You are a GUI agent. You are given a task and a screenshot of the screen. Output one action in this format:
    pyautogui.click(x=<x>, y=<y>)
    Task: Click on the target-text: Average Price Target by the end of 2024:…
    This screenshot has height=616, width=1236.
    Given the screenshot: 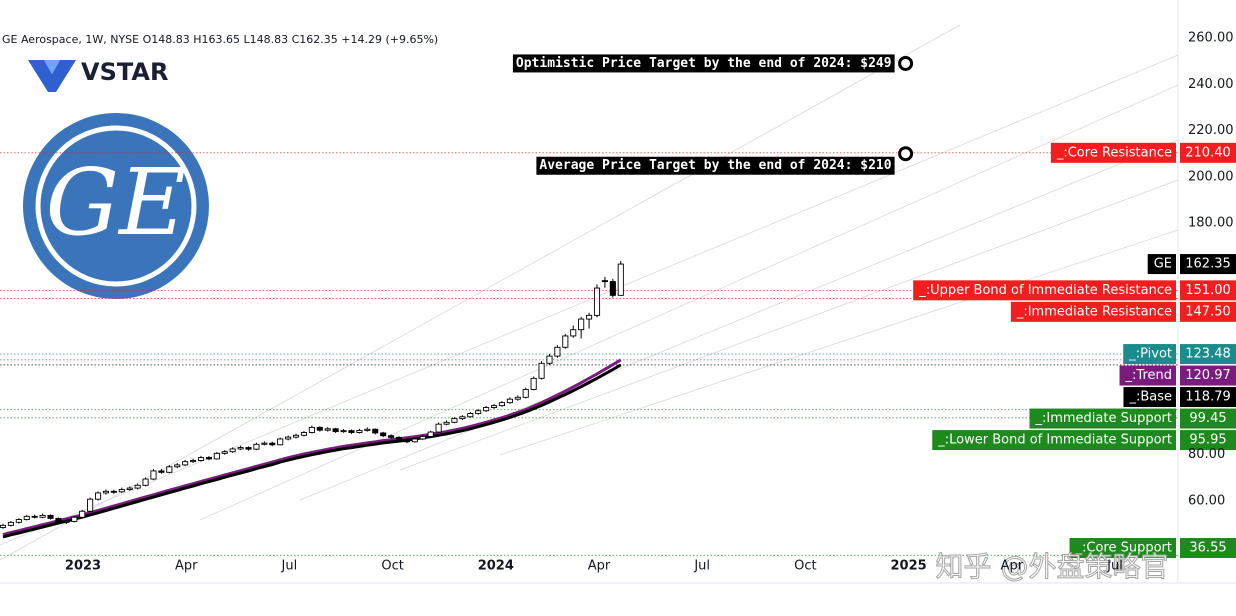 What is the action you would take?
    pyautogui.click(x=715, y=165)
    